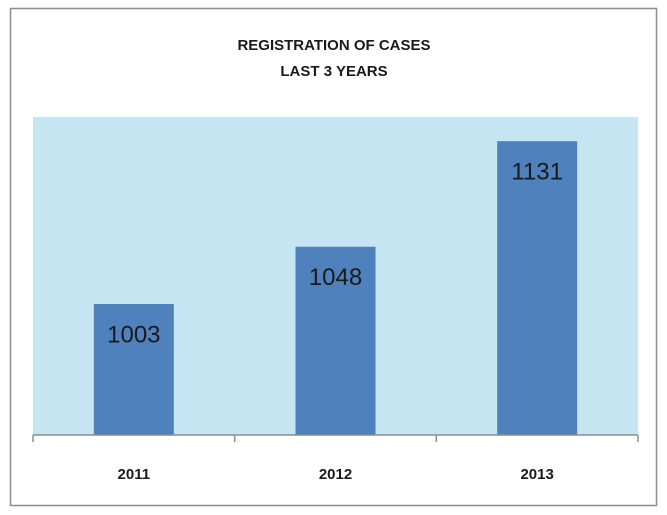 The width and height of the screenshot is (667, 515). What do you see at coordinates (133, 334) in the screenshot?
I see `data-label: 1003` at bounding box center [133, 334].